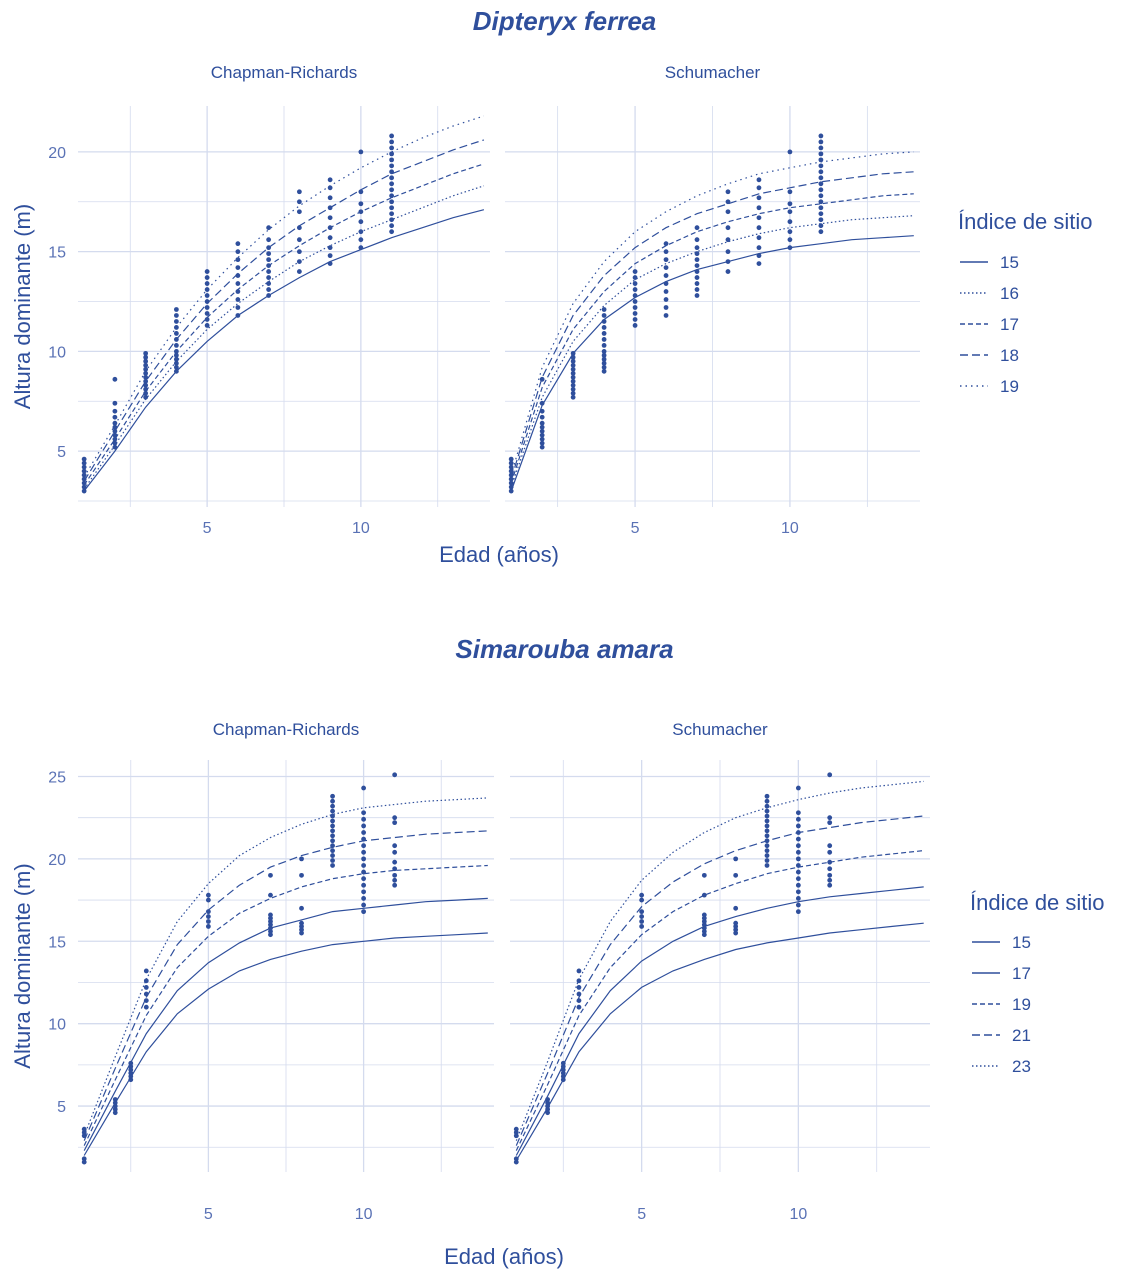  I want to click on y-tick-label: 15, so click(57, 253).